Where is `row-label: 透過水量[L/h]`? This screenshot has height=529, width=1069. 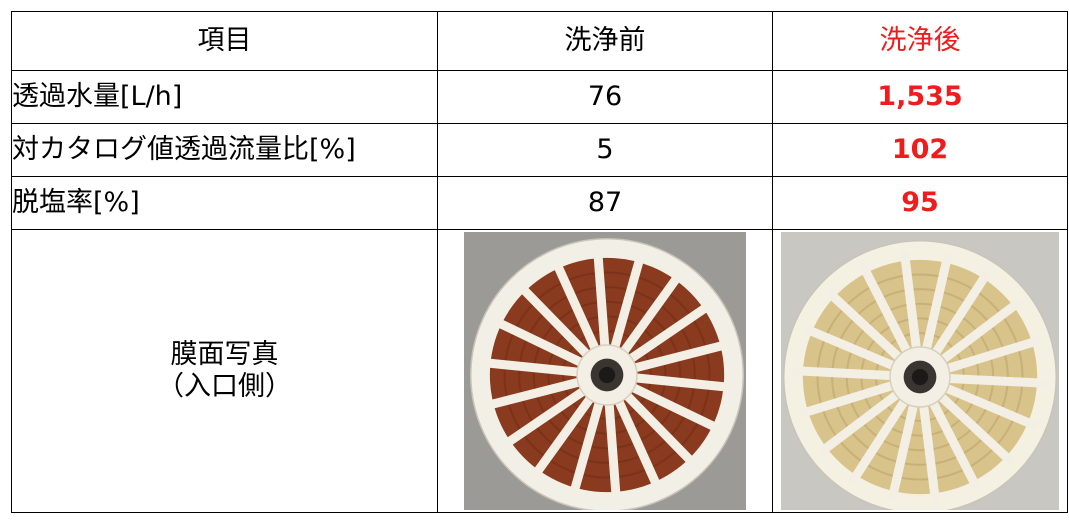 row-label: 透過水量[L/h] is located at coordinates (224, 97).